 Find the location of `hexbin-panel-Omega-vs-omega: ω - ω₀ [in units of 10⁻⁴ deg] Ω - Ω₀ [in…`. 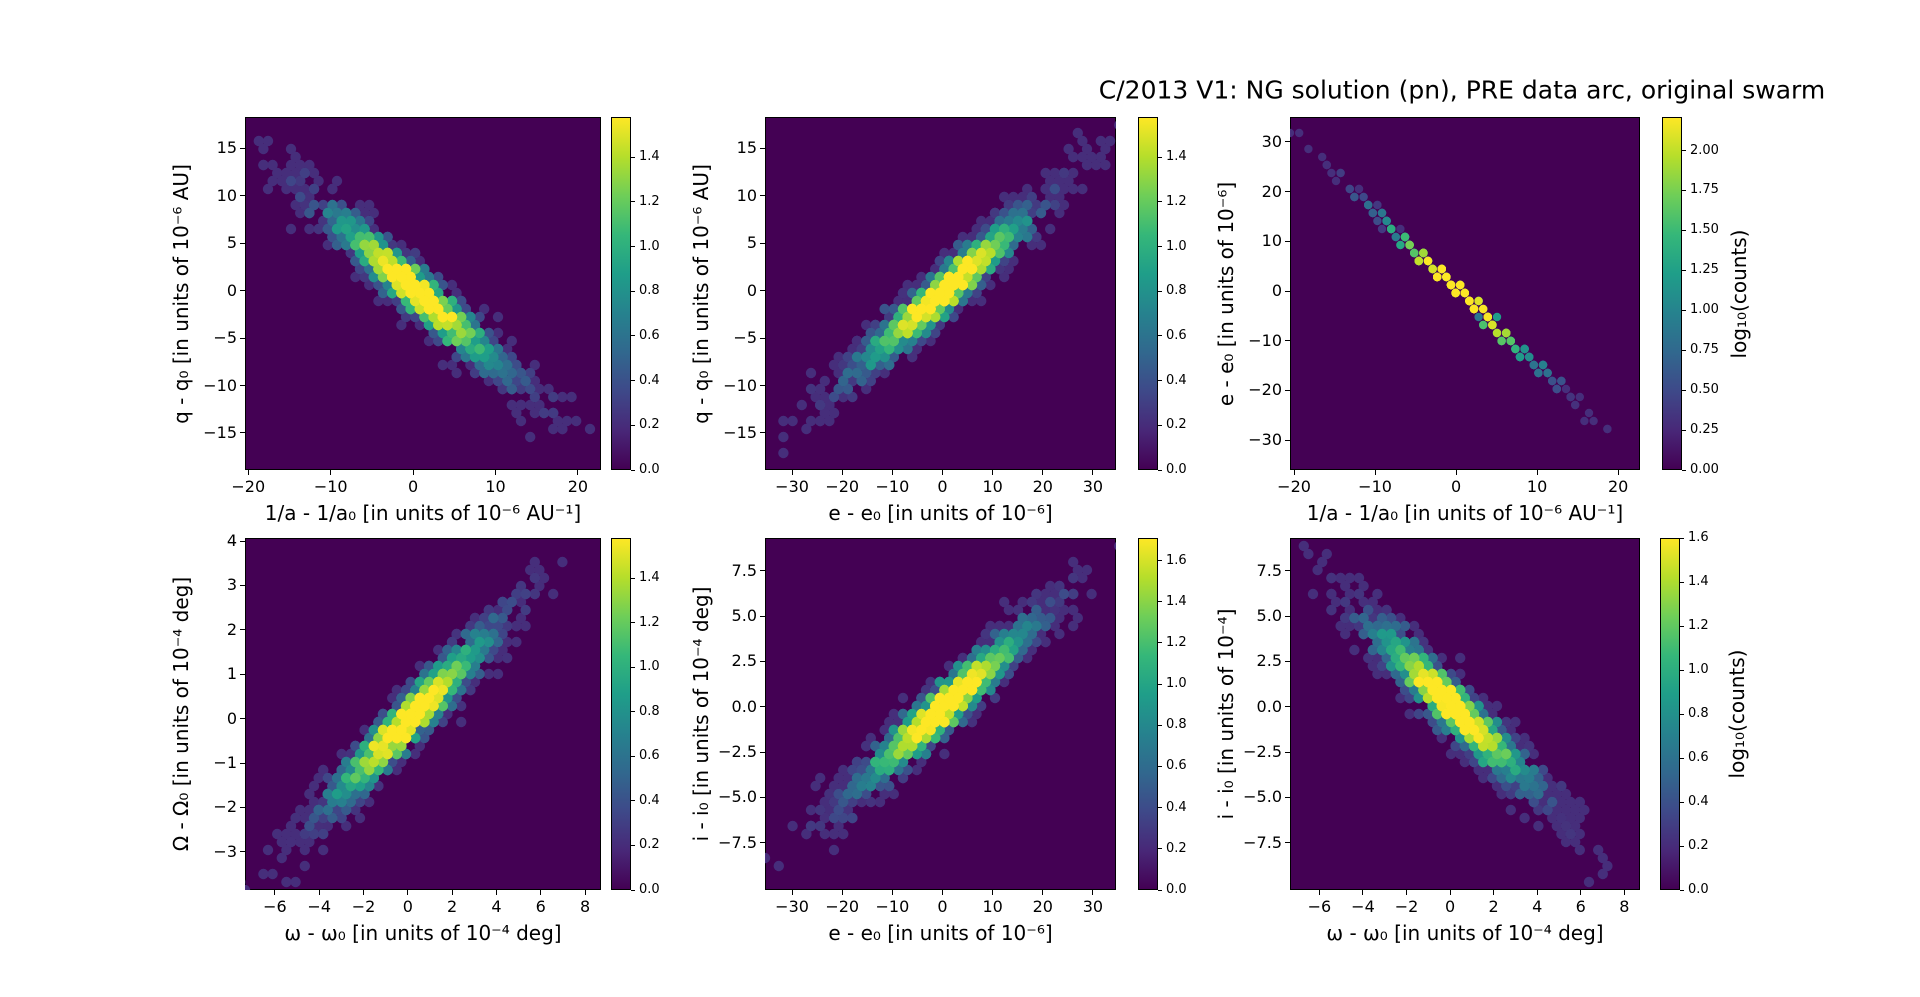

hexbin-panel-Omega-vs-omega: ω - ω₀ [in units of 10⁻⁴ deg] Ω - Ω₀ [in… is located at coordinates (414, 738).